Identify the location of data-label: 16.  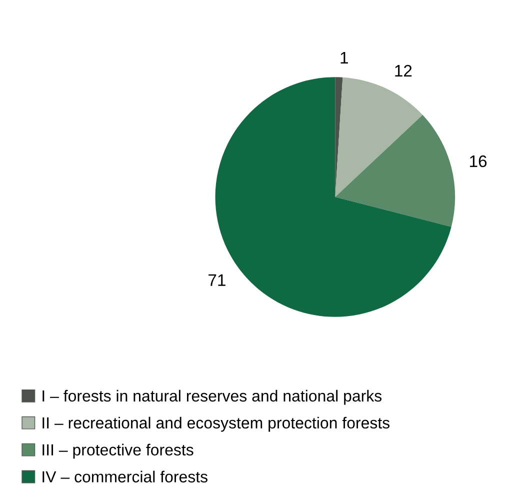
(478, 161).